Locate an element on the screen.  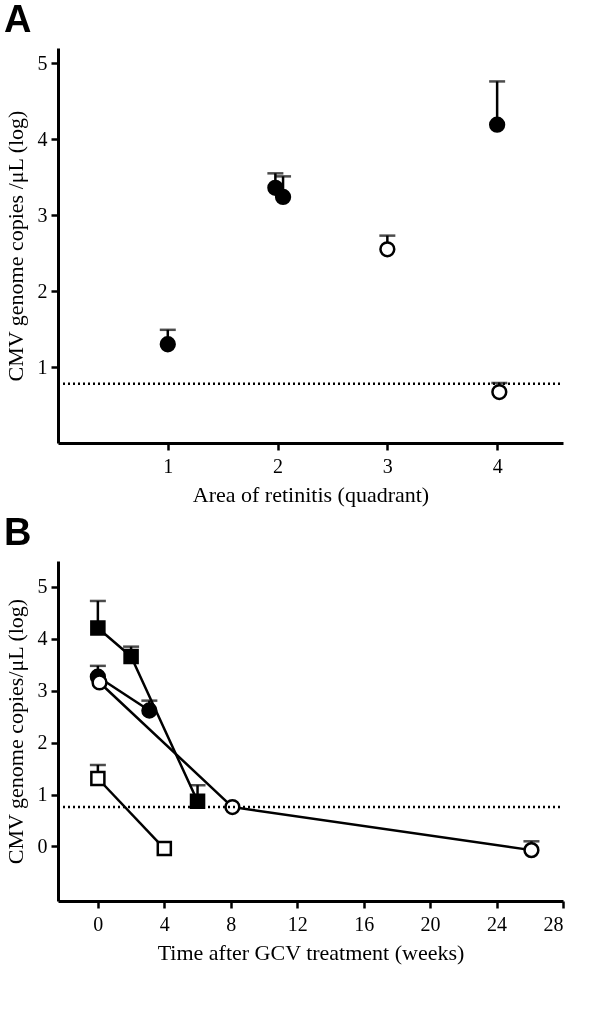
chart-title: A is located at coordinates (18, 20).